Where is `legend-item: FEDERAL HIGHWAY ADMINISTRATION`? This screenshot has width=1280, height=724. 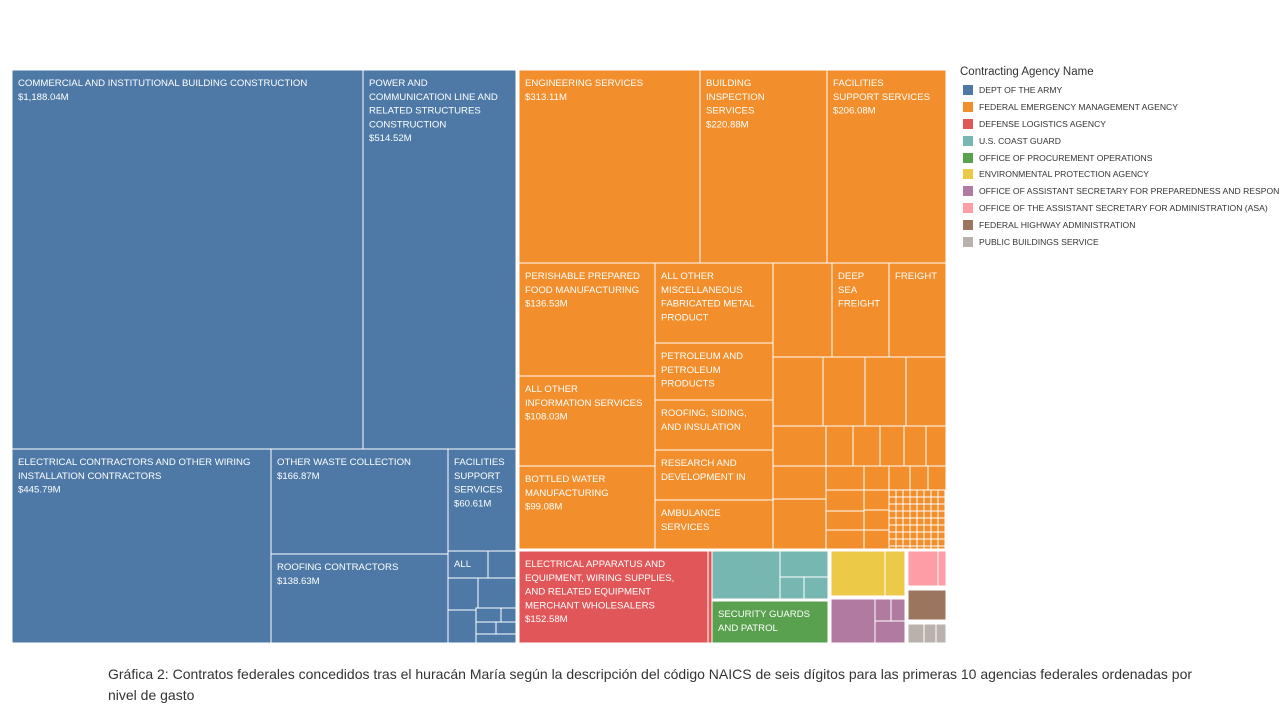
legend-item: FEDERAL HIGHWAY ADMINISTRATION is located at coordinates (1119, 224).